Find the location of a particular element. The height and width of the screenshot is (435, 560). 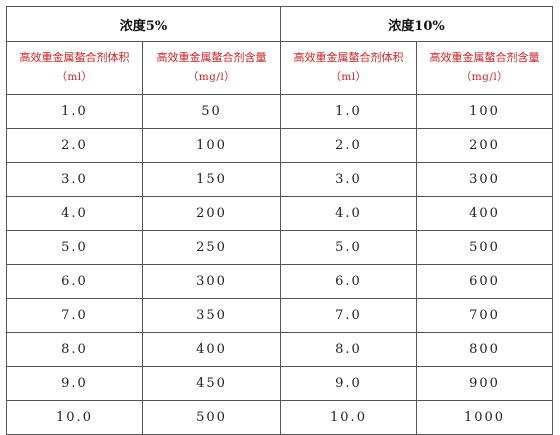

table-row: 7.0 350 7.0 700 is located at coordinates (280, 315).